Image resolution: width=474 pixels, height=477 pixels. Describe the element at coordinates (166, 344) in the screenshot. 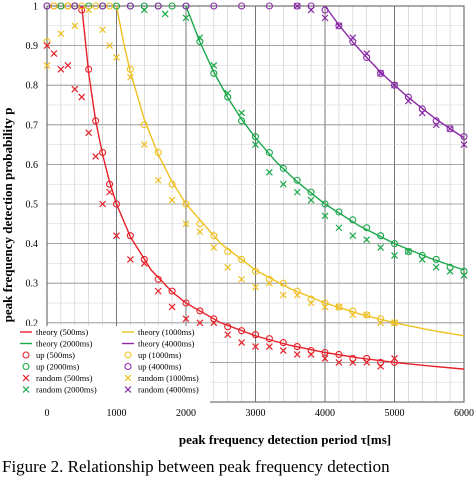

I see `legend-label: theory (4000ms)` at that location.